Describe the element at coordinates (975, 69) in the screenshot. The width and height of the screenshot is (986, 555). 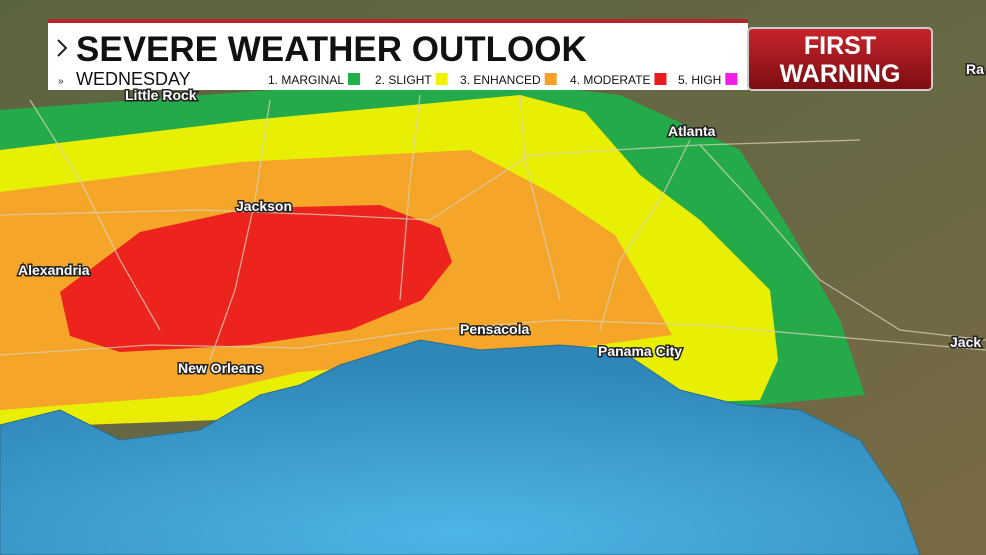
I see `city-label: Ra` at that location.